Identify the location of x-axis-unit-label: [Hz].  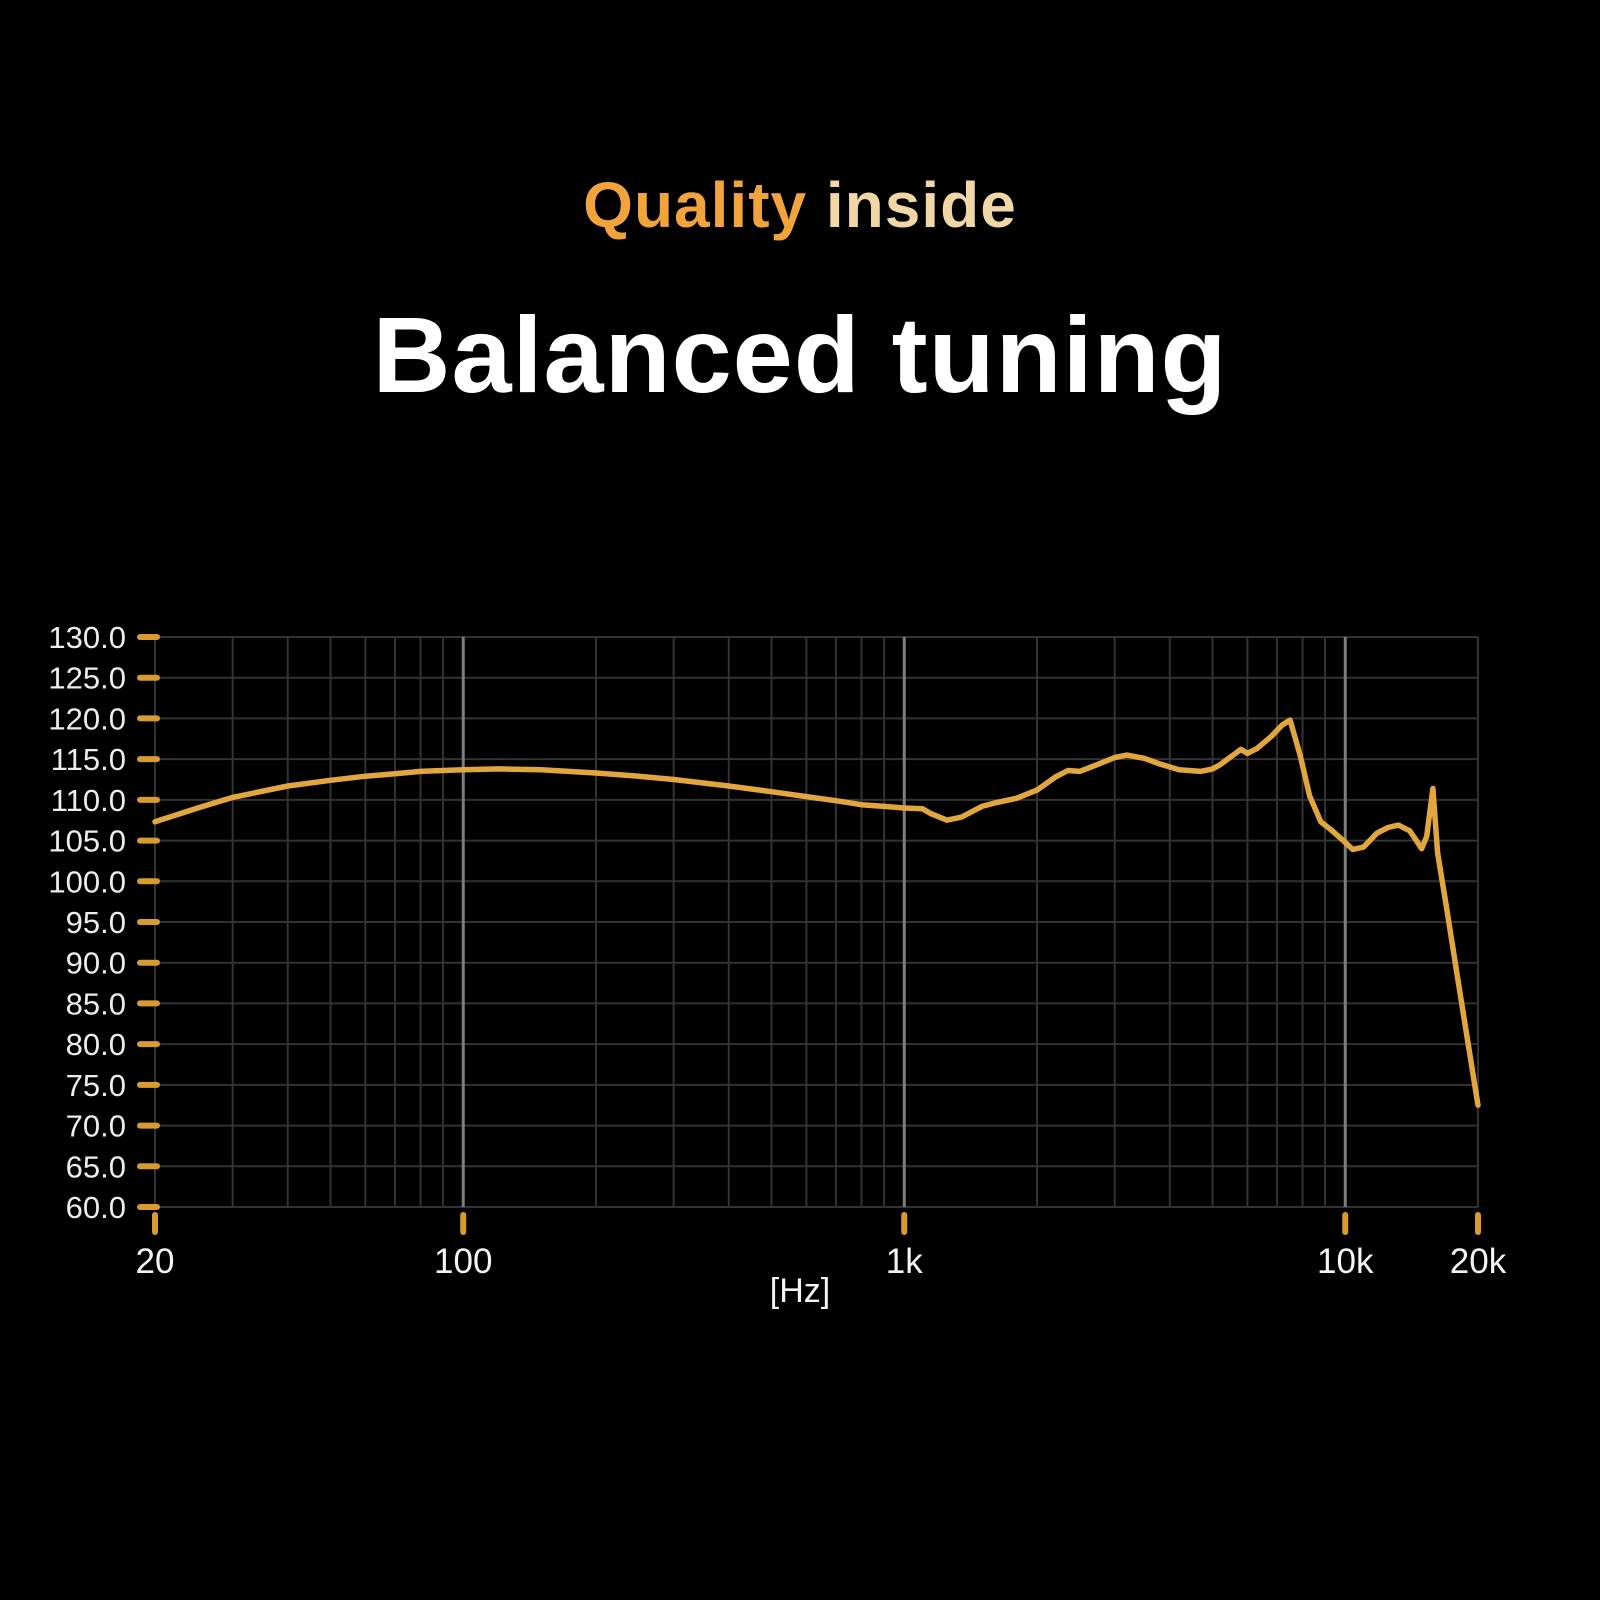
(800, 1291).